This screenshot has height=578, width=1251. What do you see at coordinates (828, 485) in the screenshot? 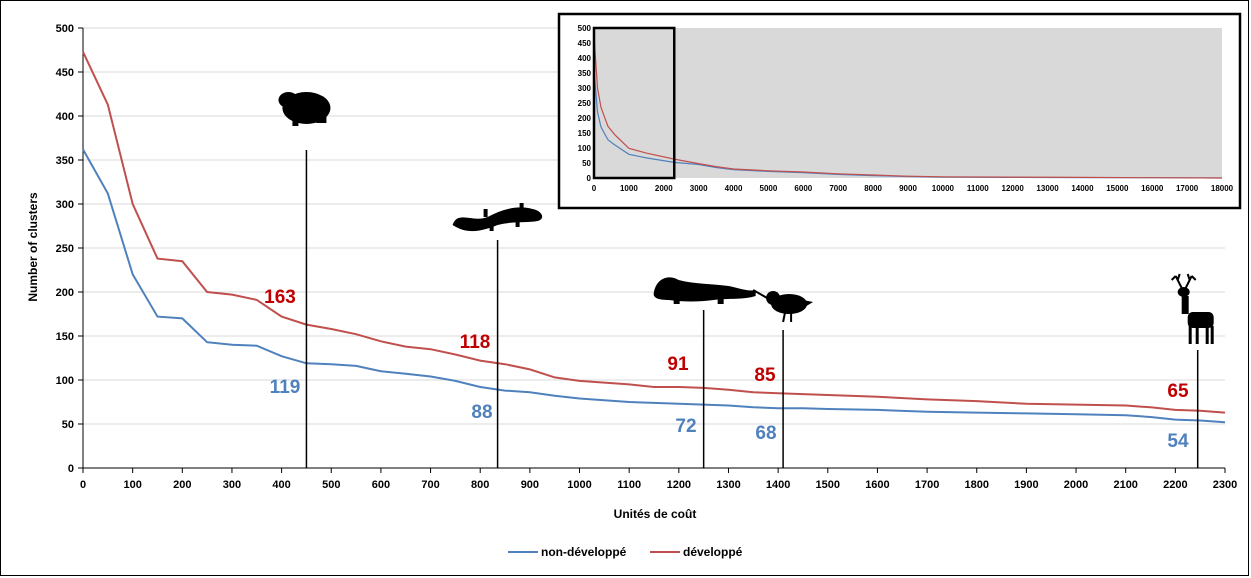
I see `x-tick-label: 1500` at bounding box center [828, 485].